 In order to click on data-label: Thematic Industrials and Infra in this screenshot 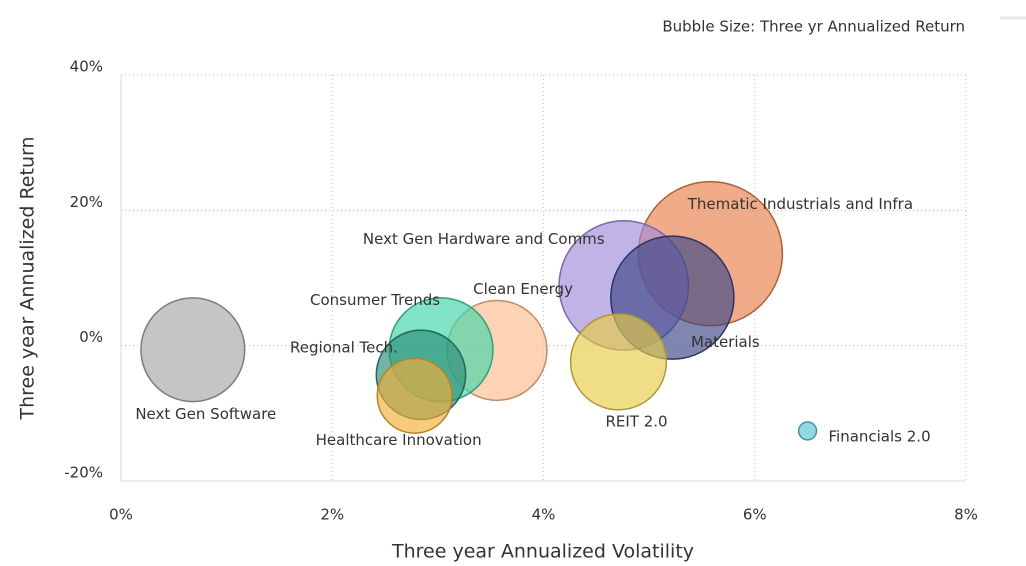, I will do `click(800, 204)`.